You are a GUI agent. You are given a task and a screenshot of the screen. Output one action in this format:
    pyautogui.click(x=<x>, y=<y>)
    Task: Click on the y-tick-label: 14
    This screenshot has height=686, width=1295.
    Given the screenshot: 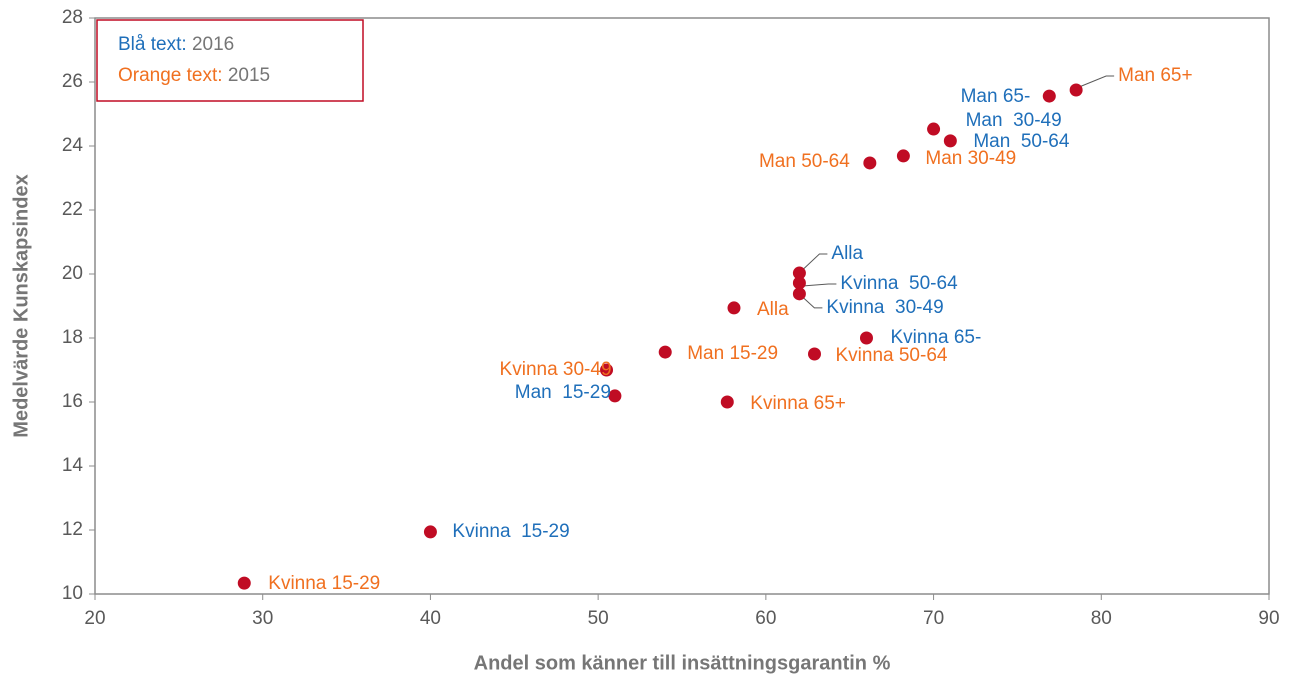 What is the action you would take?
    pyautogui.click(x=73, y=465)
    